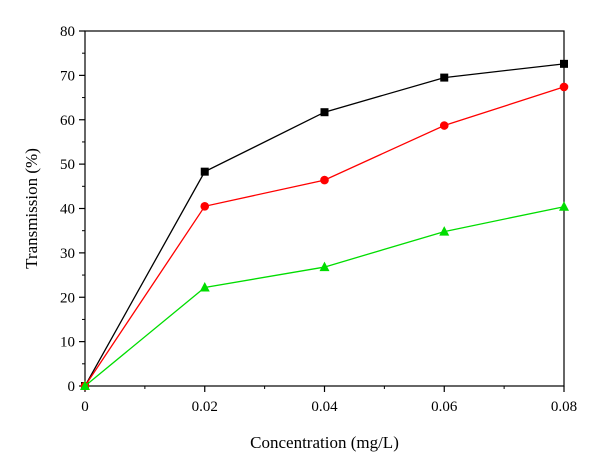  Describe the element at coordinates (564, 407) in the screenshot. I see `x-tick-label: 0.08` at that location.